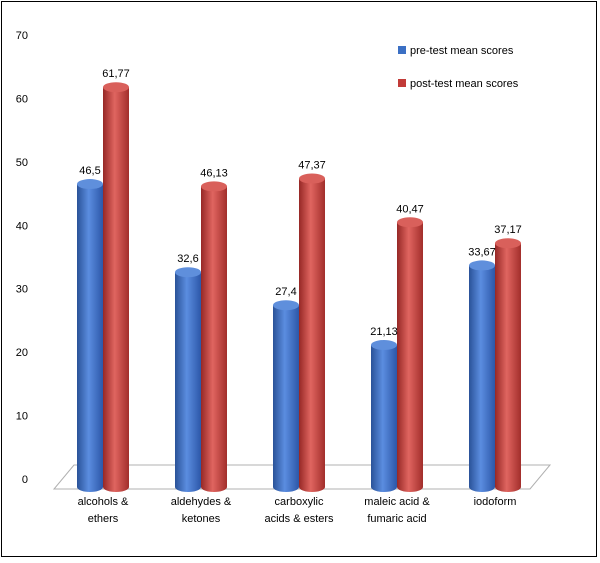 This screenshot has height=563, width=600. What do you see at coordinates (22, 290) in the screenshot?
I see `y-tick-label: 30` at bounding box center [22, 290].